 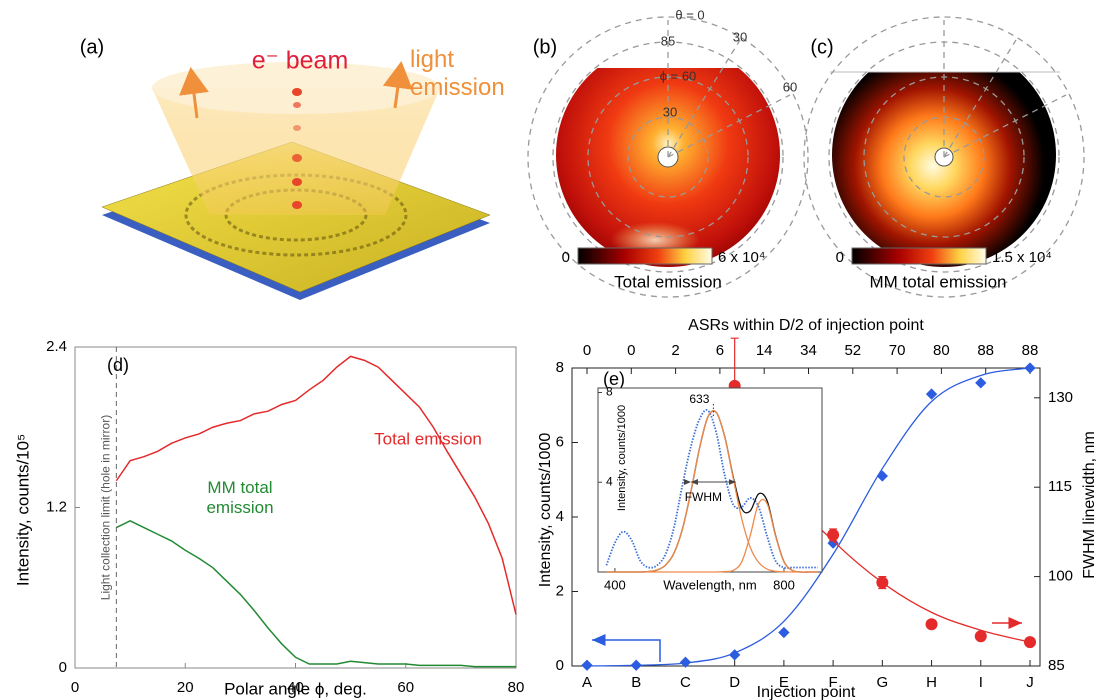 I want to click on x-tick-label: 20, so click(x=185, y=687).